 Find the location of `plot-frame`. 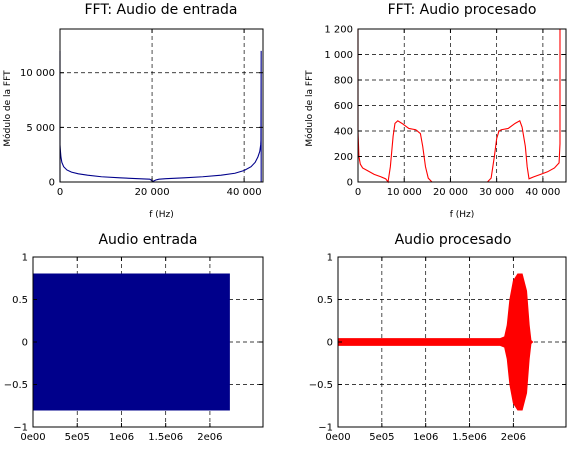

plot-frame is located at coordinates (161, 105).